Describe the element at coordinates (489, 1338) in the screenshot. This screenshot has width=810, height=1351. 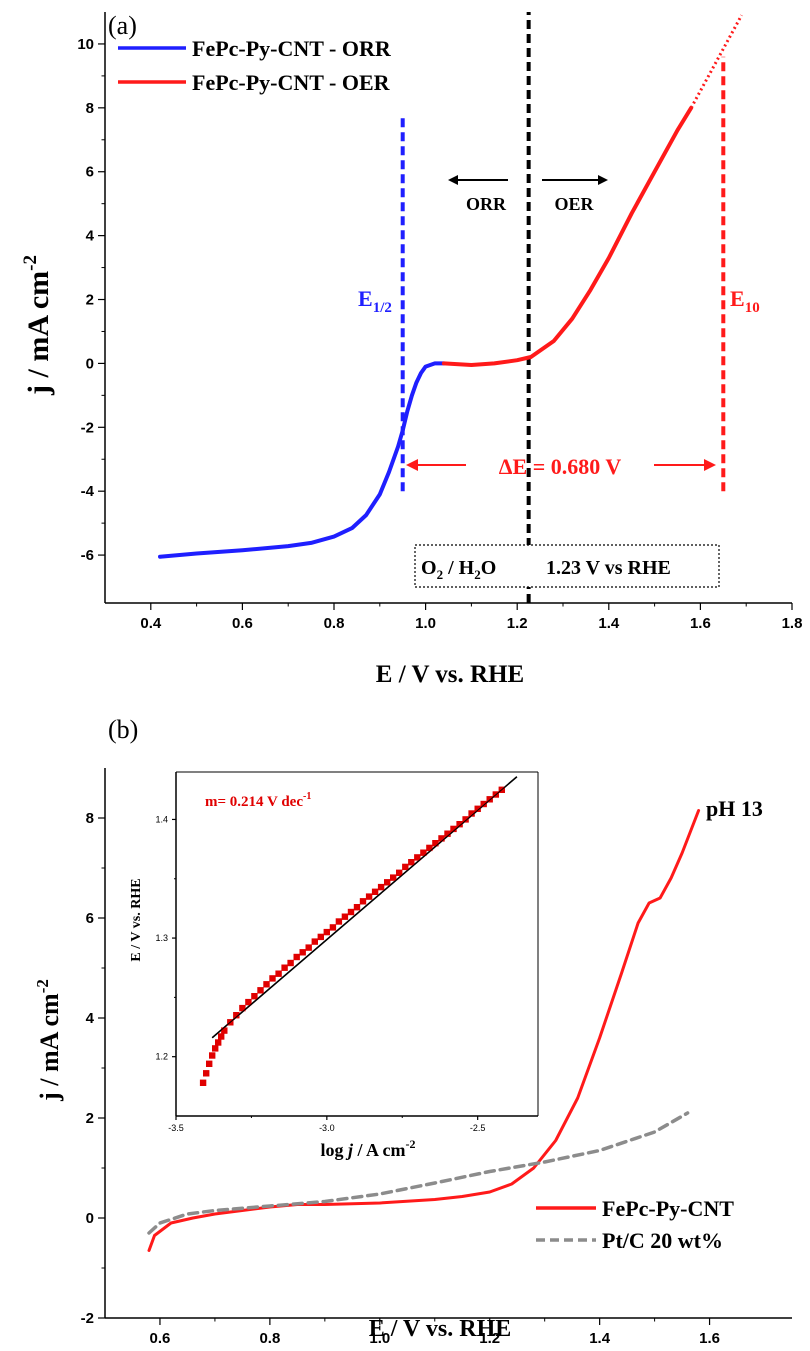
I see `panel-b-x-tick-label: 1.2` at that location.